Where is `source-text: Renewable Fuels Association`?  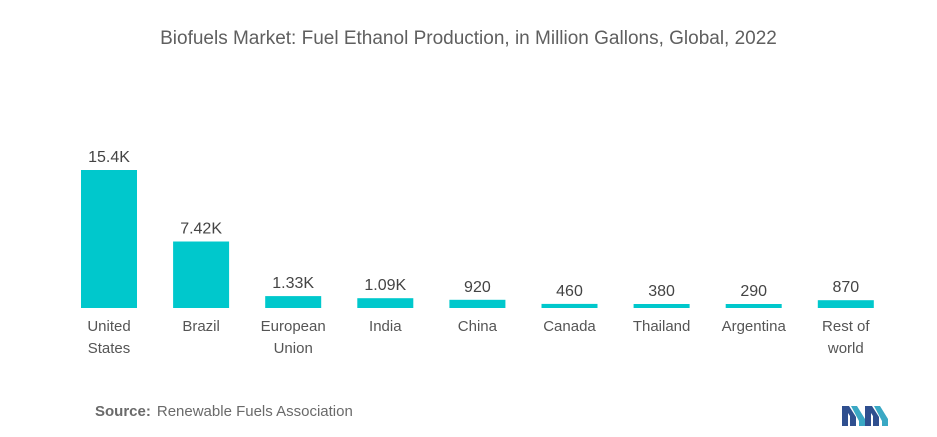 source-text: Renewable Fuels Association is located at coordinates (254, 411).